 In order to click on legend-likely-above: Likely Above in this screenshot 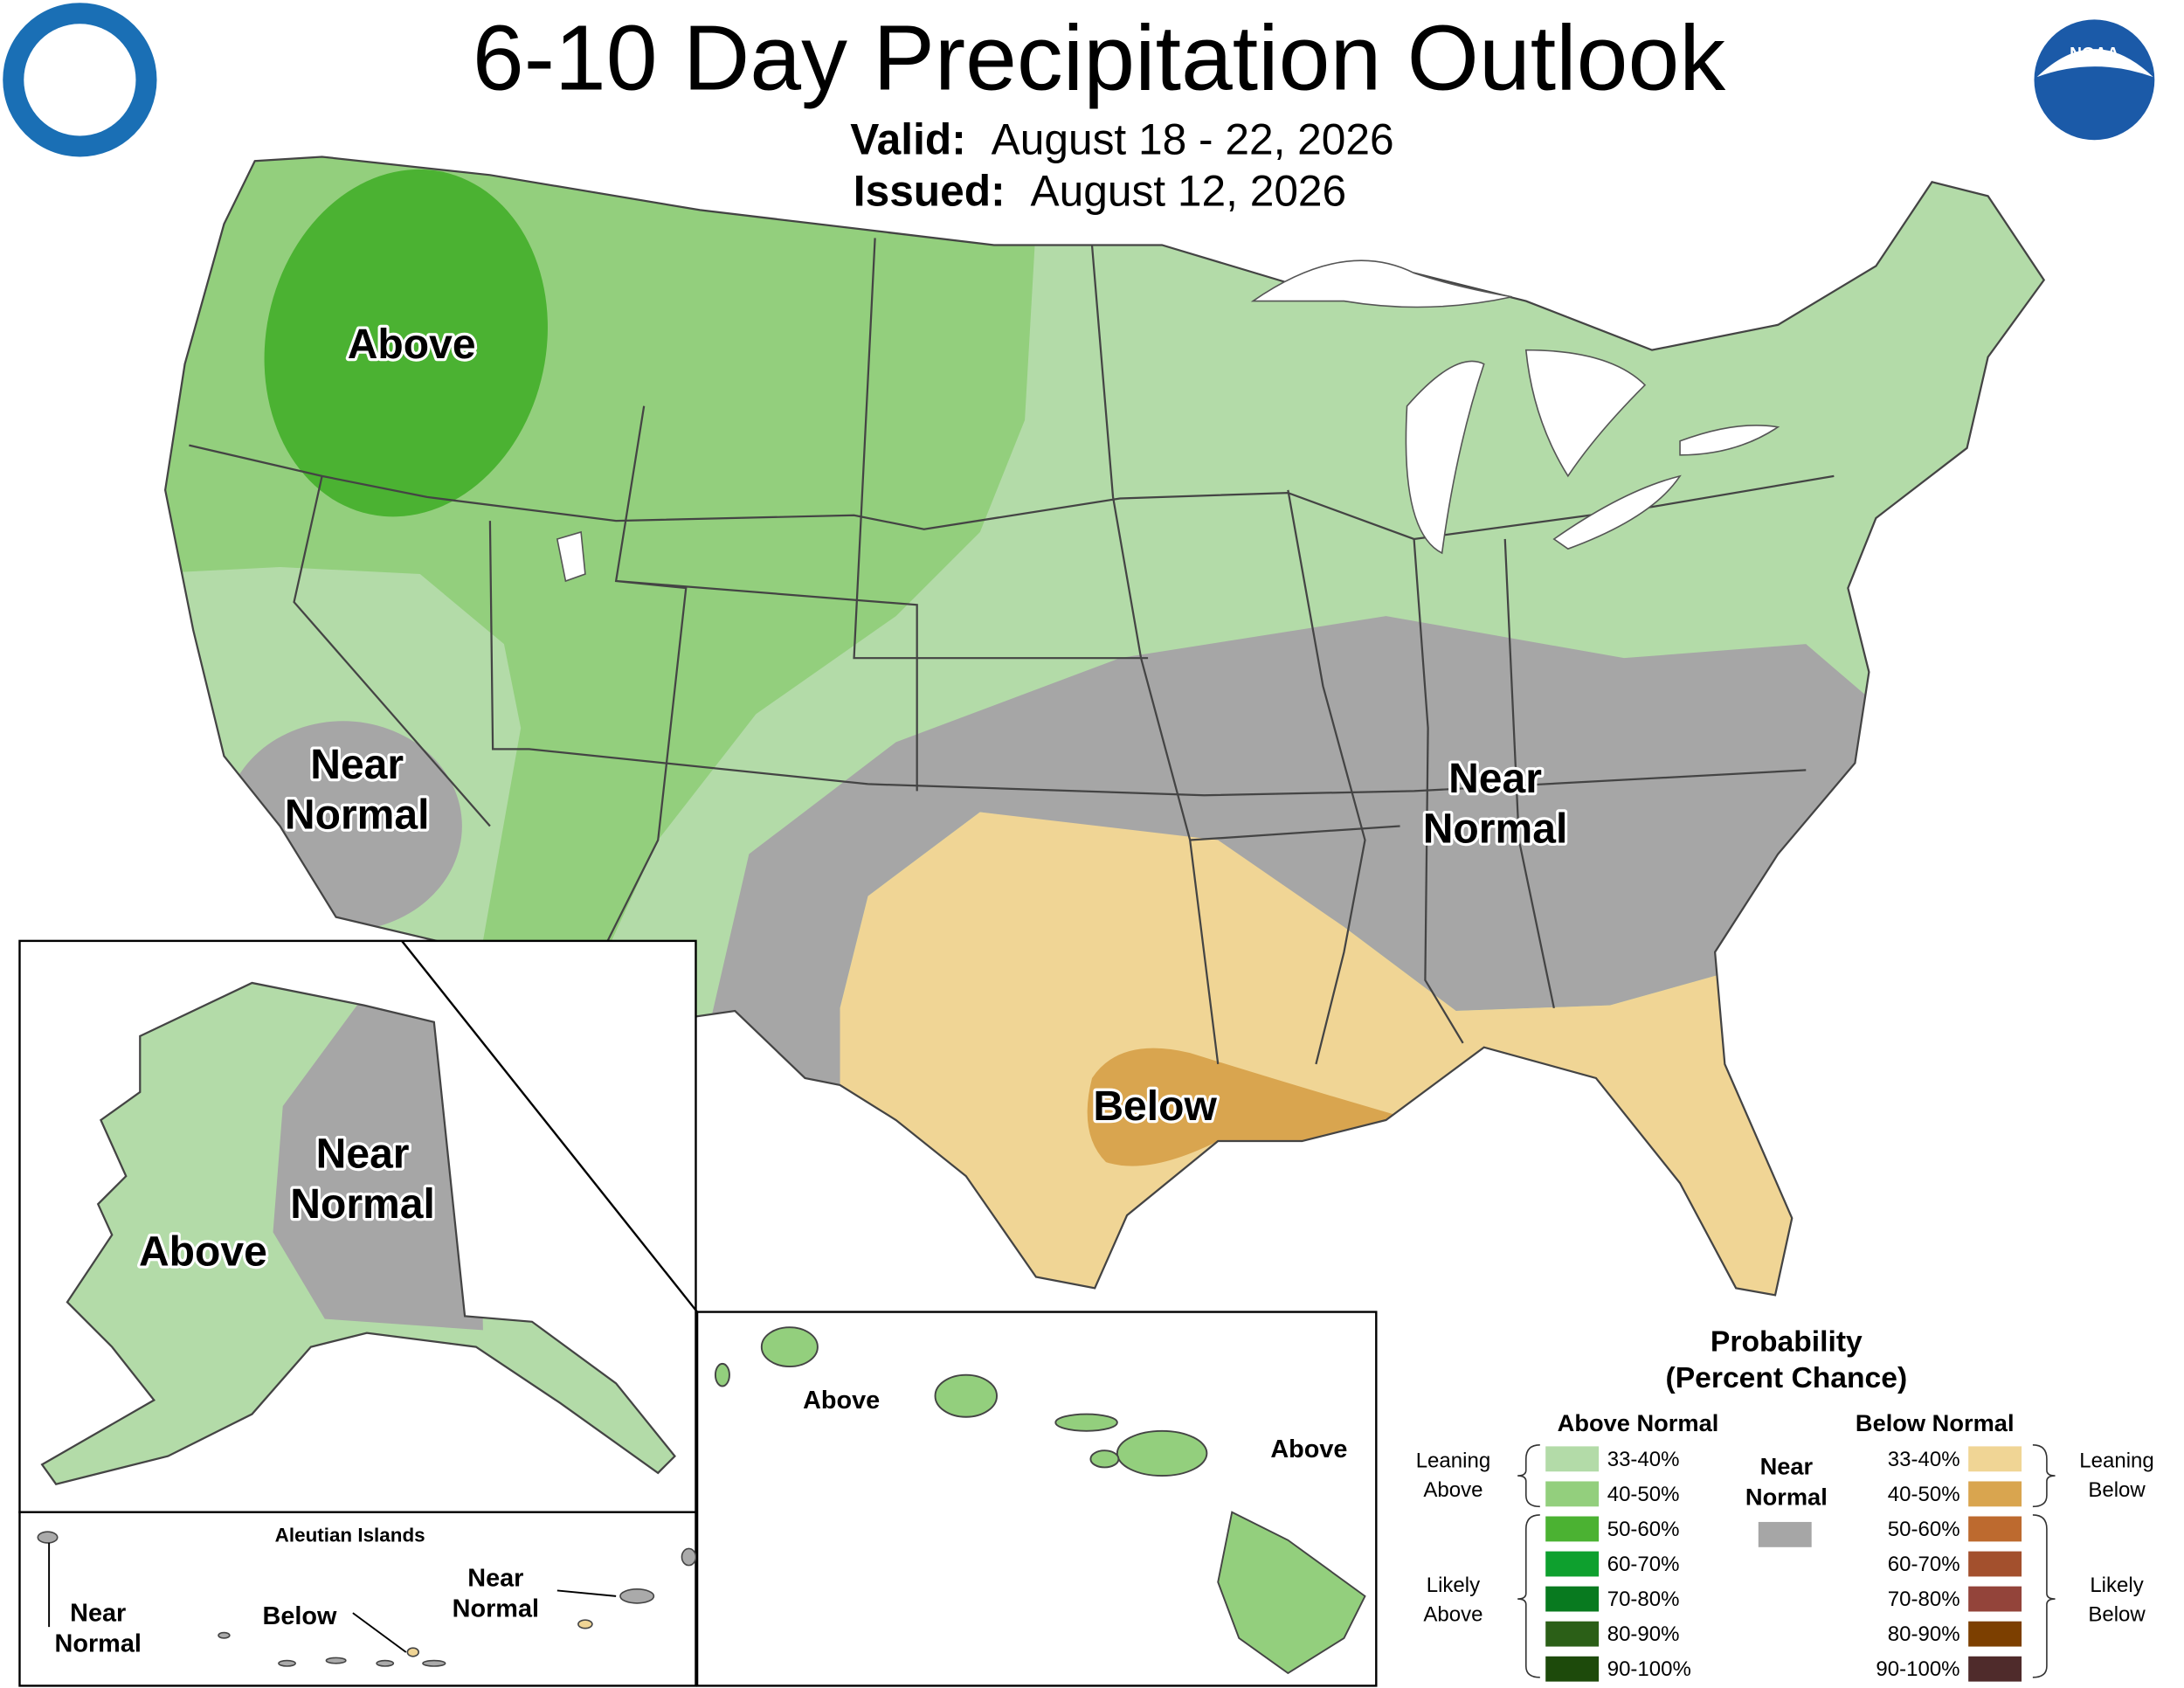, I will do `click(1452, 1600)`.